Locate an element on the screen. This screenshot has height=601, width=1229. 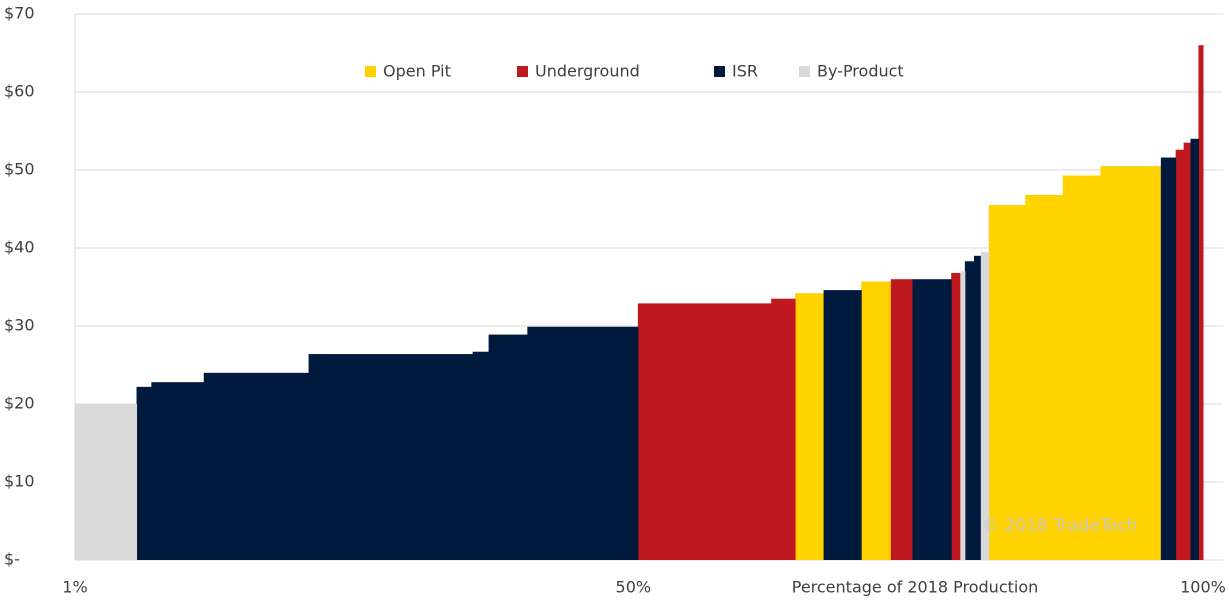
legend-item: Underground is located at coordinates (578, 71).